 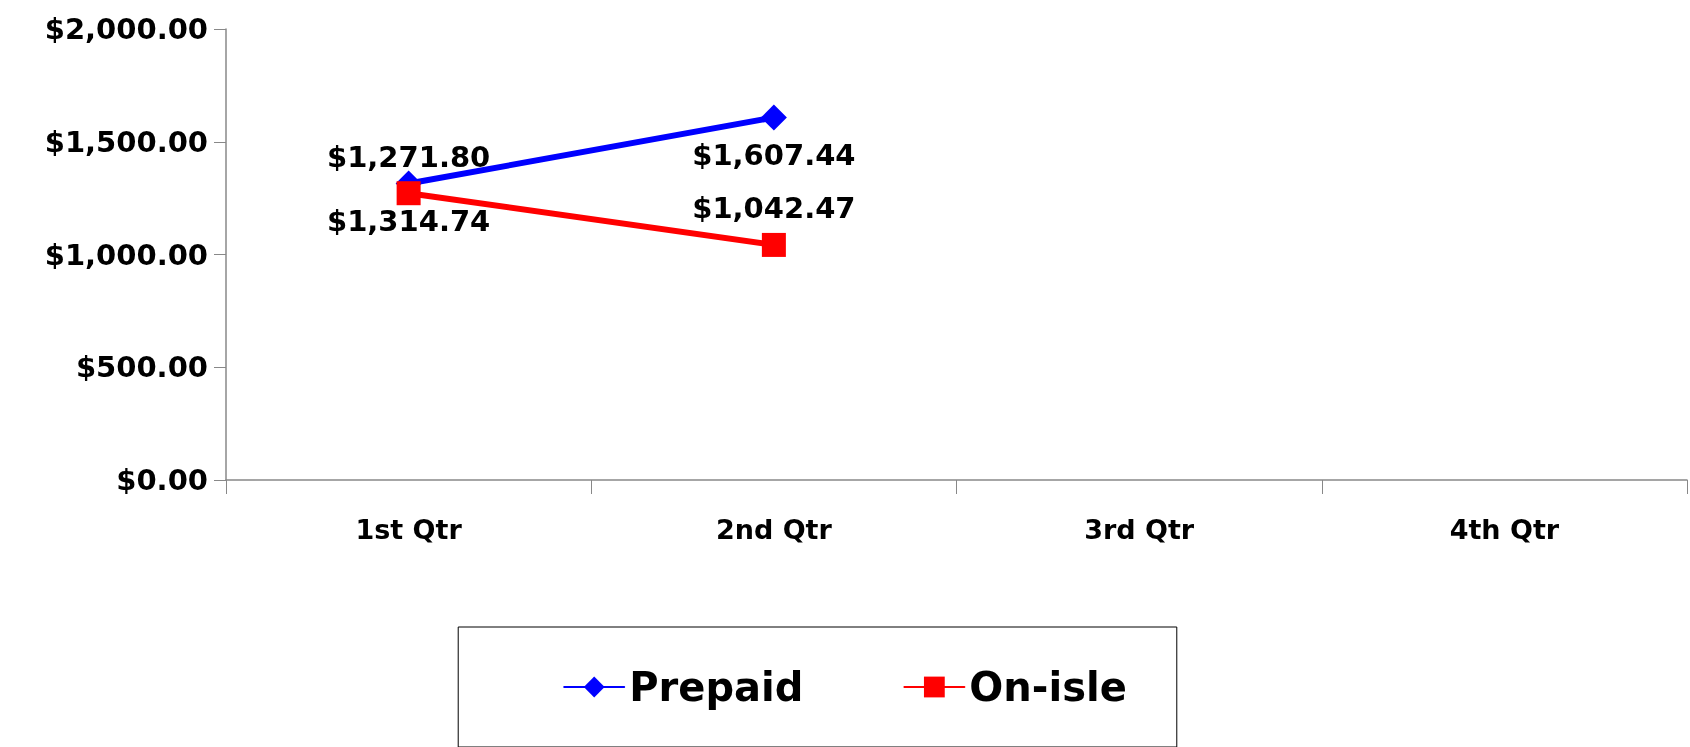 What do you see at coordinates (774, 155) in the screenshot?
I see `data-label: $1,607.44` at bounding box center [774, 155].